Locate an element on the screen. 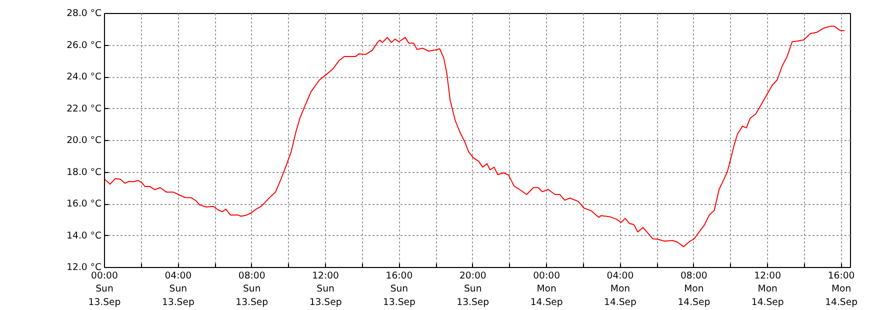  x-tick-label: 08:00 Sun 13.Sep is located at coordinates (252, 289).